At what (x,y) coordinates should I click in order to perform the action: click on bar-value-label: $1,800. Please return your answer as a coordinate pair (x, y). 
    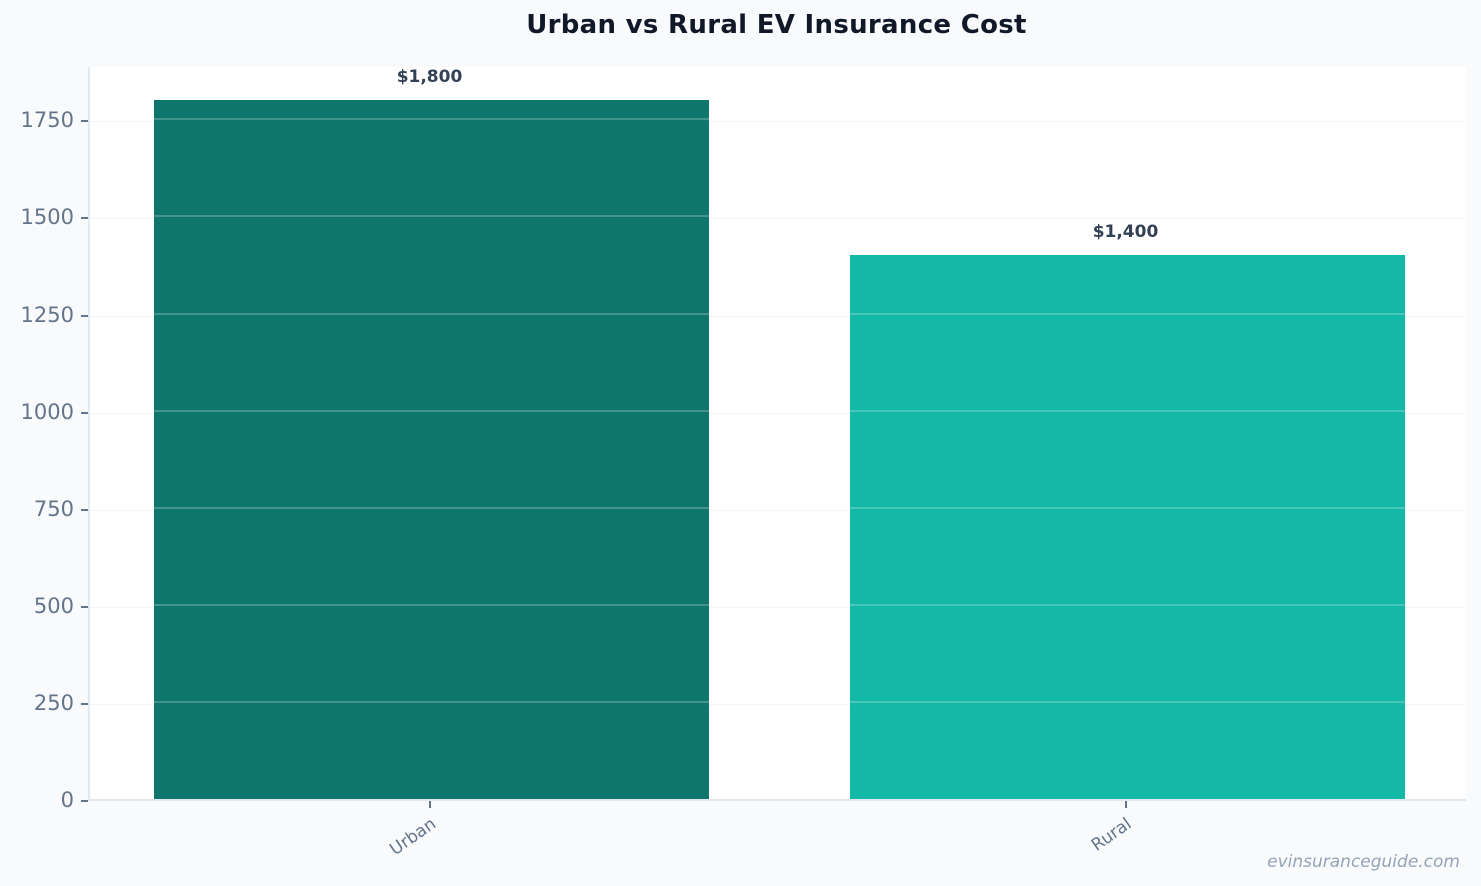
    Looking at the image, I should click on (429, 76).